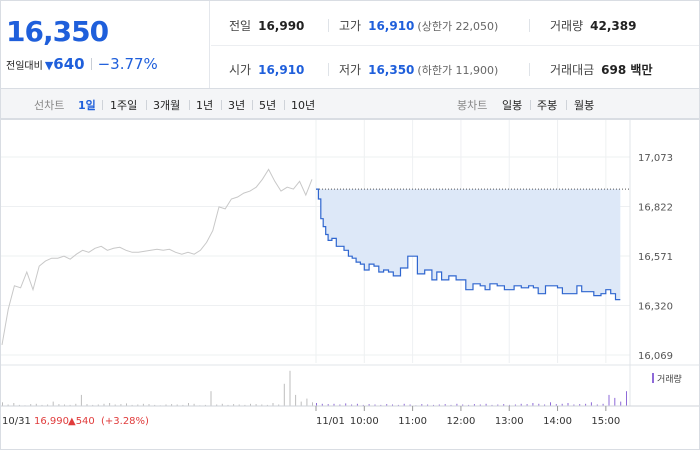 This screenshot has height=450, width=700. What do you see at coordinates (547, 105) in the screenshot?
I see `candle-weekly-button: 주봉` at bounding box center [547, 105].